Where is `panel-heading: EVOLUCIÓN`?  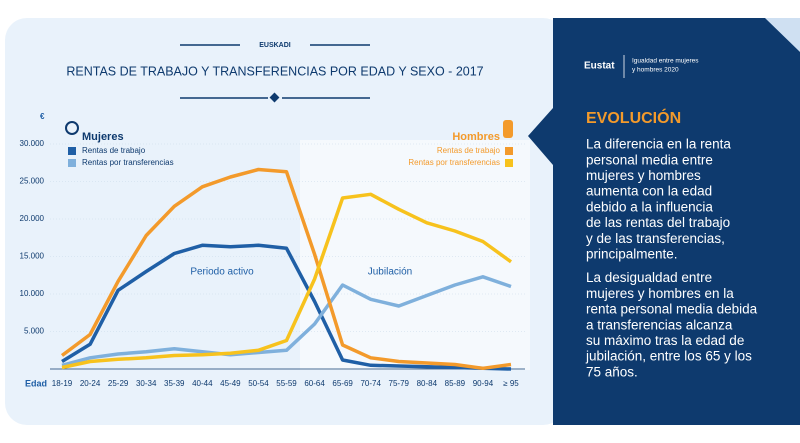 panel-heading: EVOLUCIÓN is located at coordinates (633, 117).